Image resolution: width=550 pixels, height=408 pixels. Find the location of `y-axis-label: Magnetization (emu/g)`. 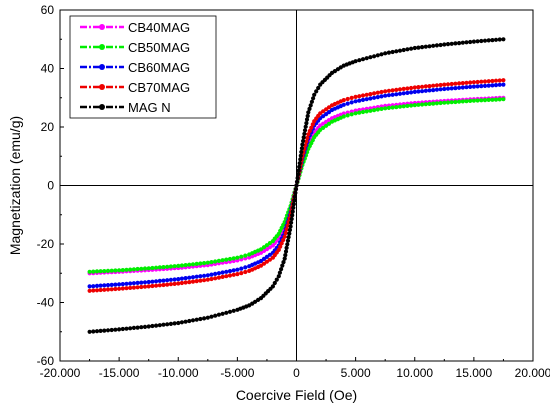

y-axis-label: Magnetization (emu/g) is located at coordinates (15, 185).